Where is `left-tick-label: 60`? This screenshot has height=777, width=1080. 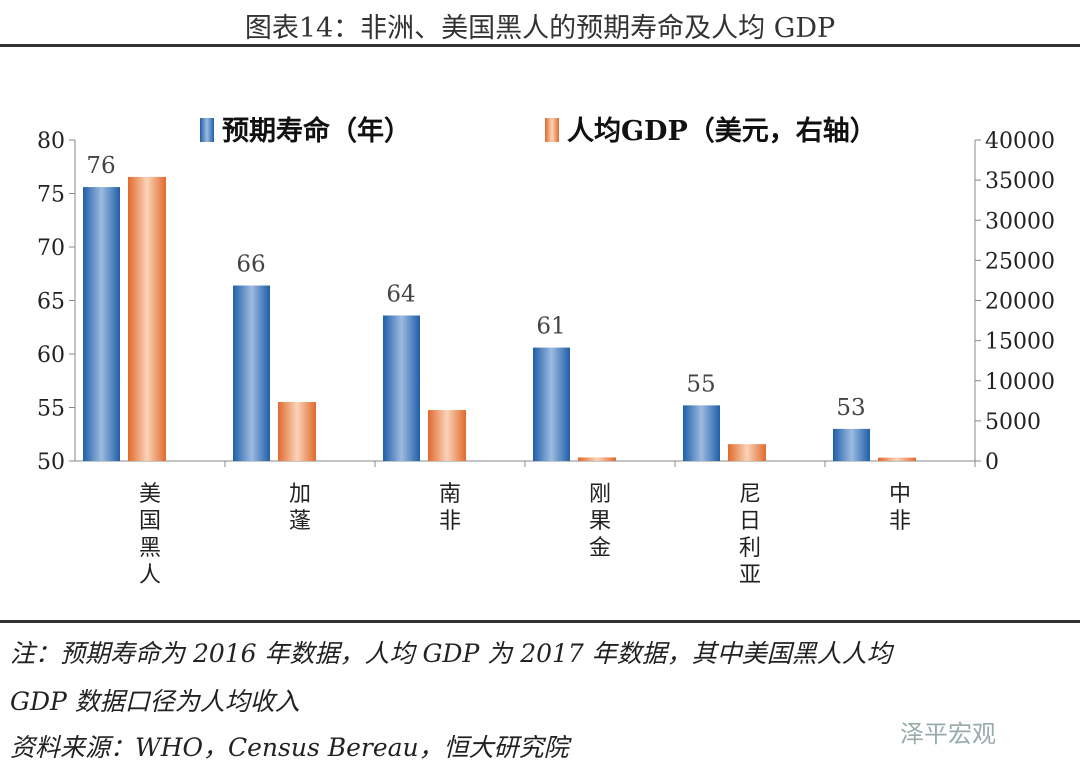 left-tick-label: 60 is located at coordinates (51, 355).